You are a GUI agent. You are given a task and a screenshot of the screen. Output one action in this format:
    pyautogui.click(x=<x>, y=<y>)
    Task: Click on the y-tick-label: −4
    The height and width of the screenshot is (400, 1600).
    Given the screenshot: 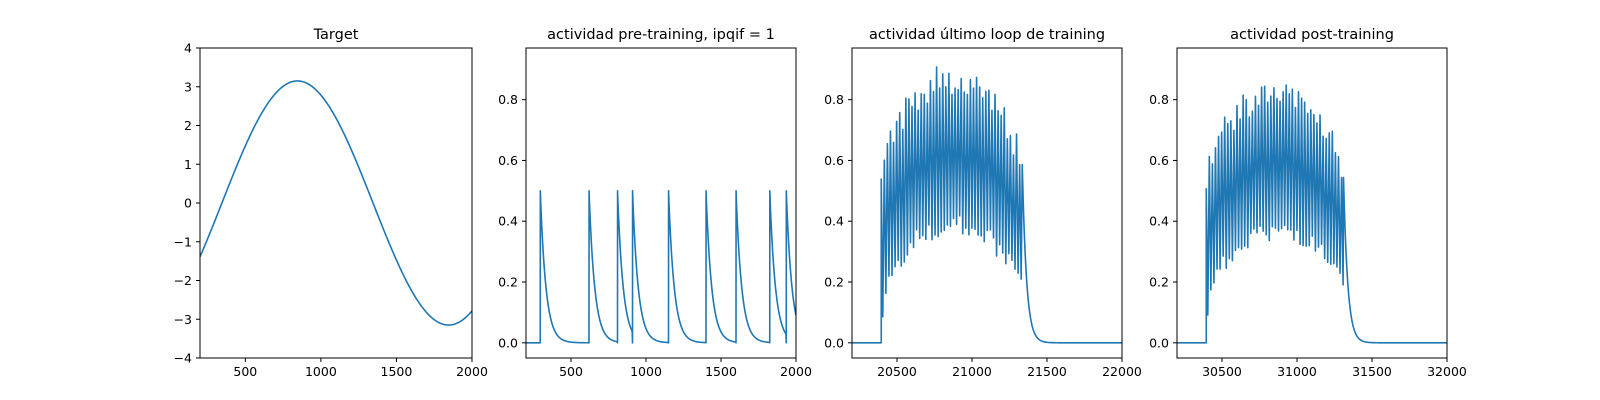 What is the action you would take?
    pyautogui.click(x=183, y=358)
    